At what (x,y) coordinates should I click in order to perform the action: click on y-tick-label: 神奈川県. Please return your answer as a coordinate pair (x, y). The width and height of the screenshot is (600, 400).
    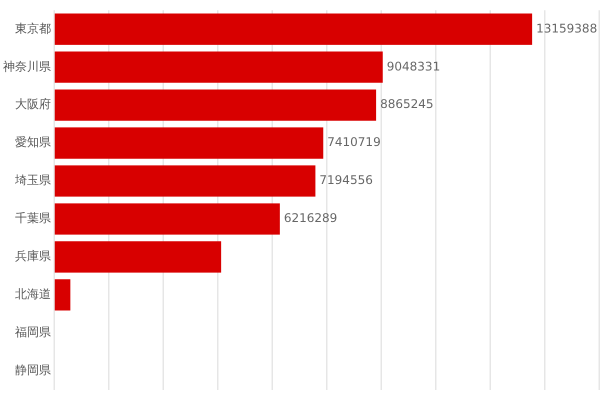
    Looking at the image, I should click on (27, 66).